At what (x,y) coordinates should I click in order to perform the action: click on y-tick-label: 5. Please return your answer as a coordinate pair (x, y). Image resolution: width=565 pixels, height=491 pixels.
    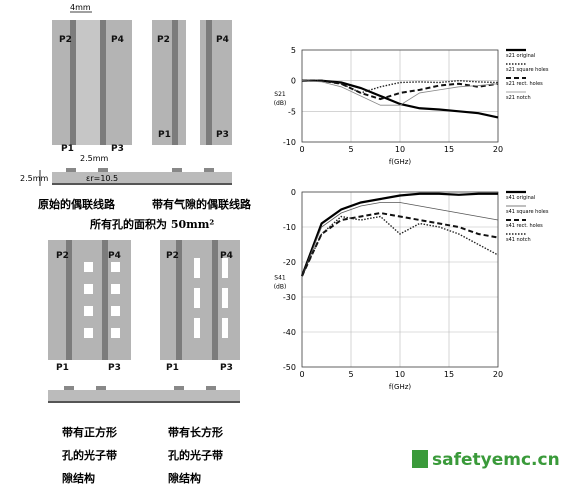
    Looking at the image, I should click on (293, 50).